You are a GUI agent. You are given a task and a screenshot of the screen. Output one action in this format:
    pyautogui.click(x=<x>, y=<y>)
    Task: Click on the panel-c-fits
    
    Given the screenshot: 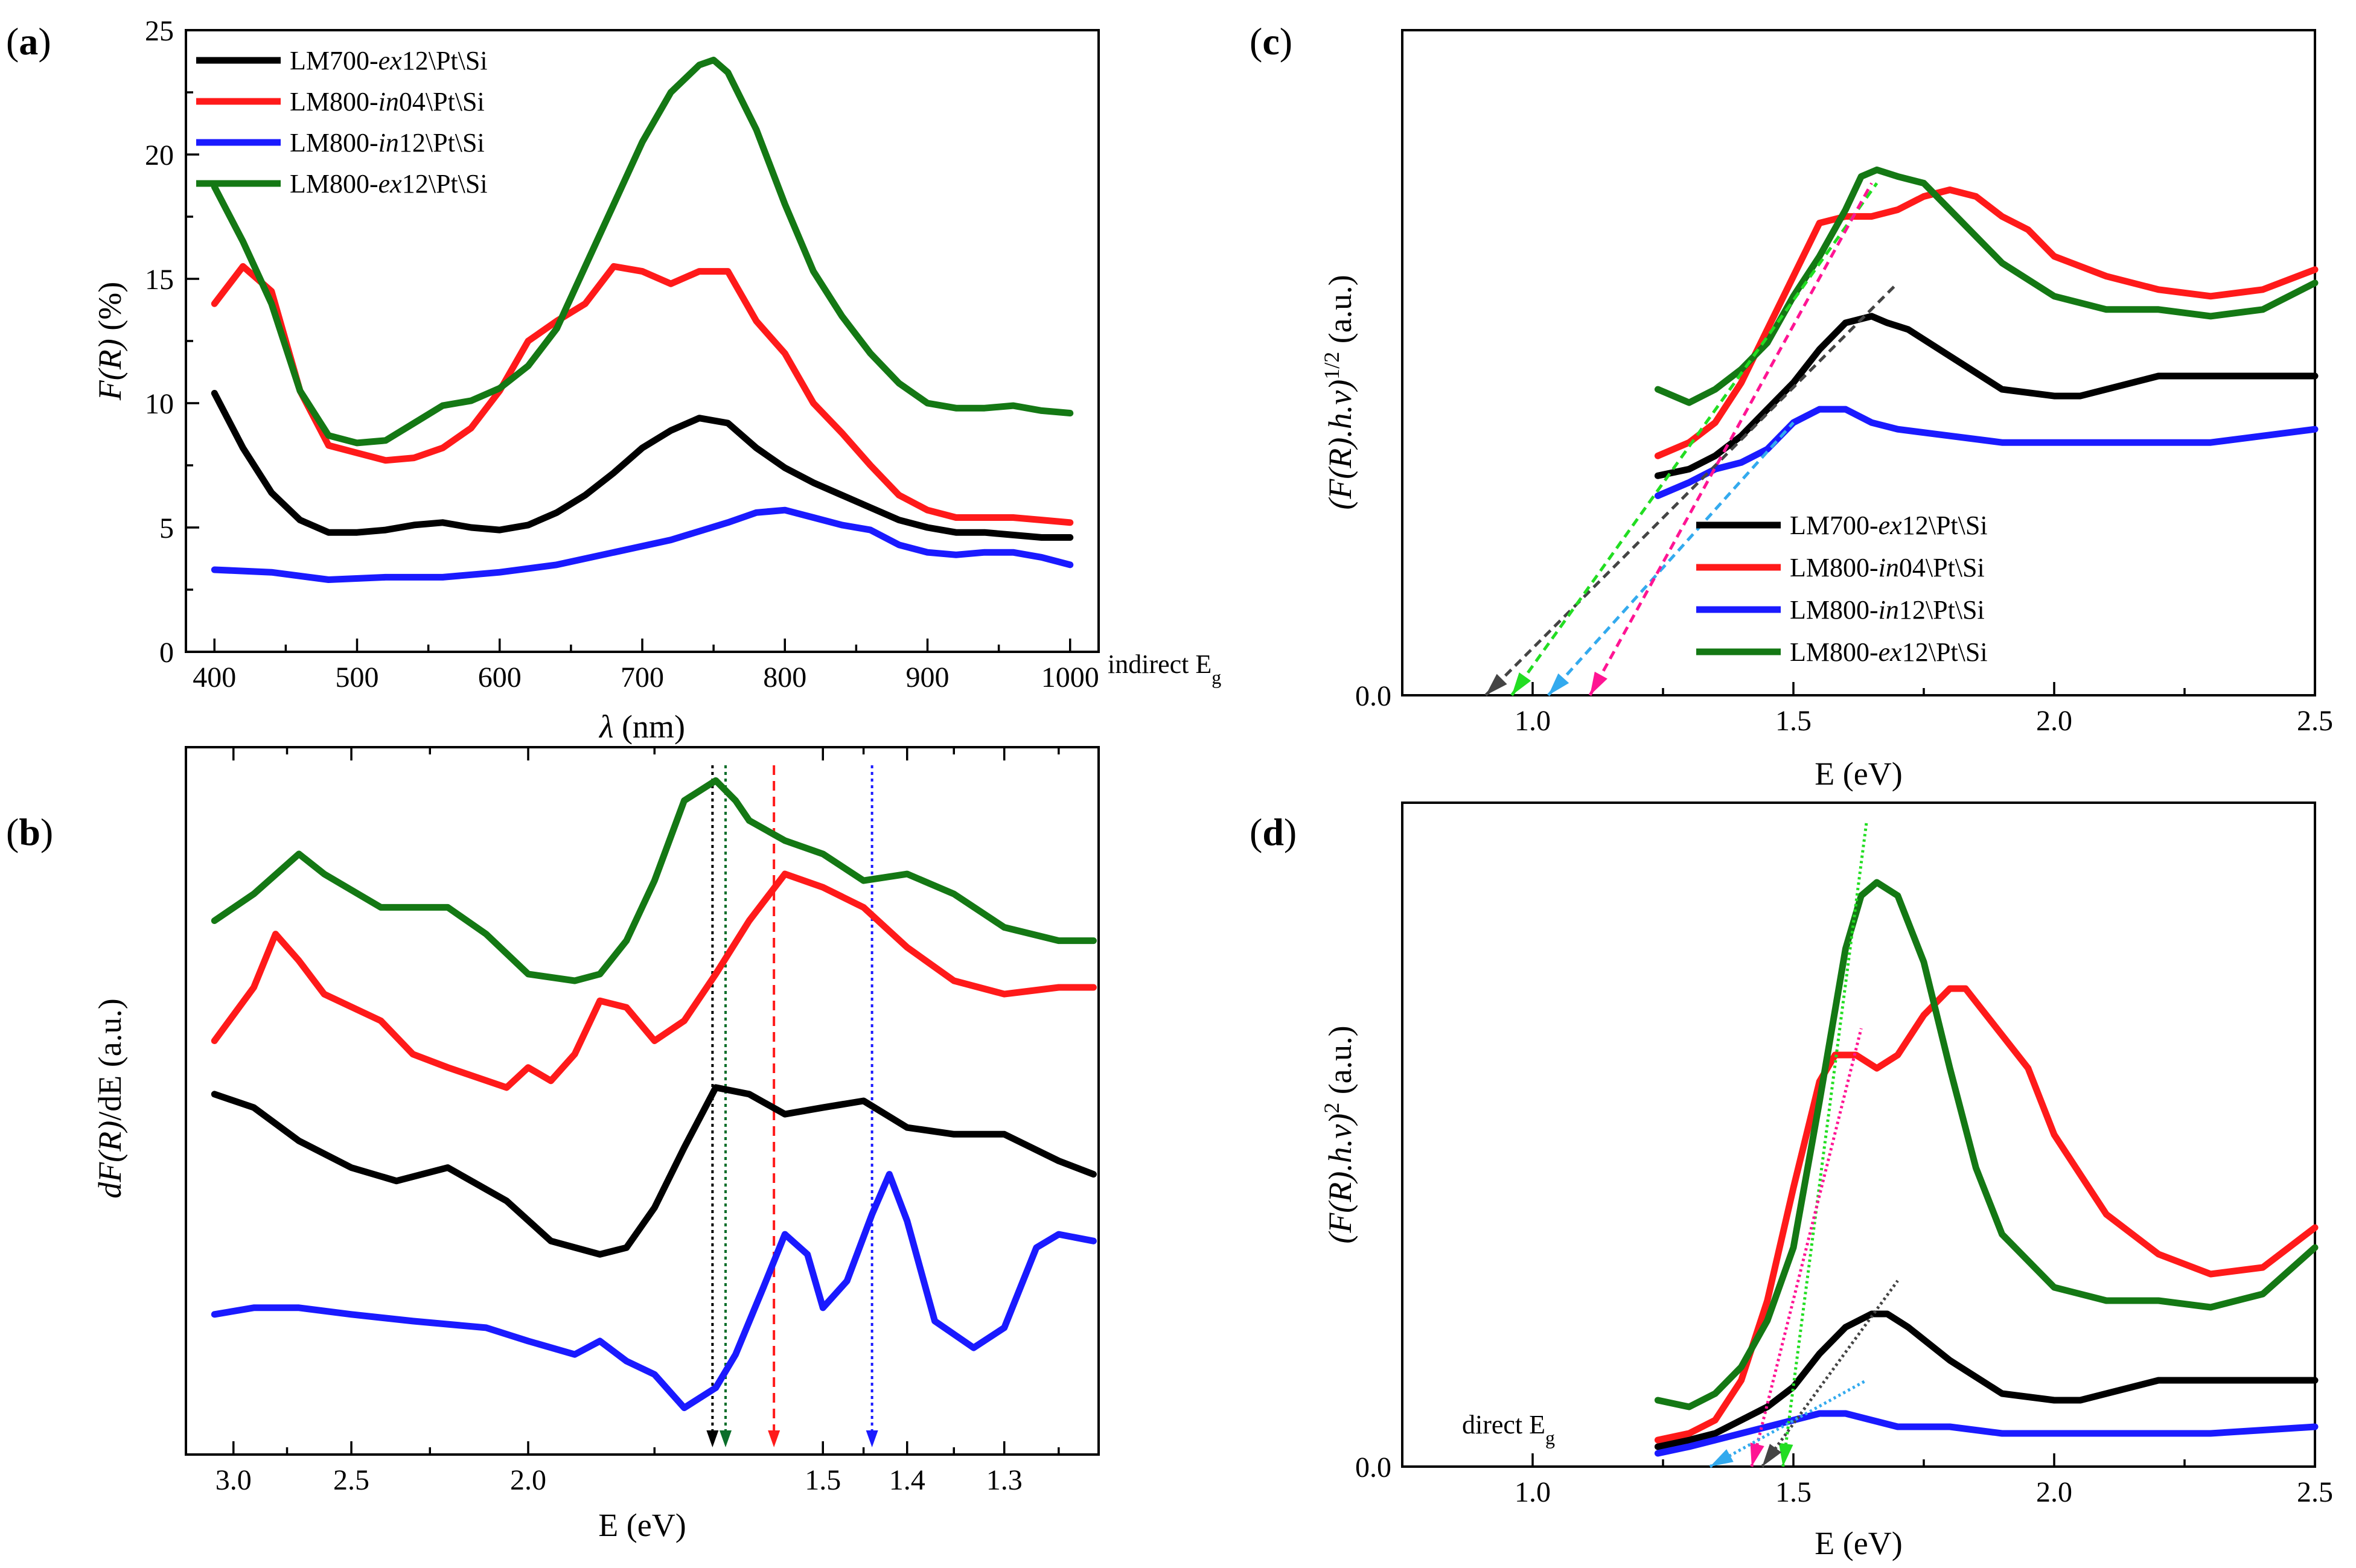 What is the action you would take?
    pyautogui.click(x=1691, y=439)
    